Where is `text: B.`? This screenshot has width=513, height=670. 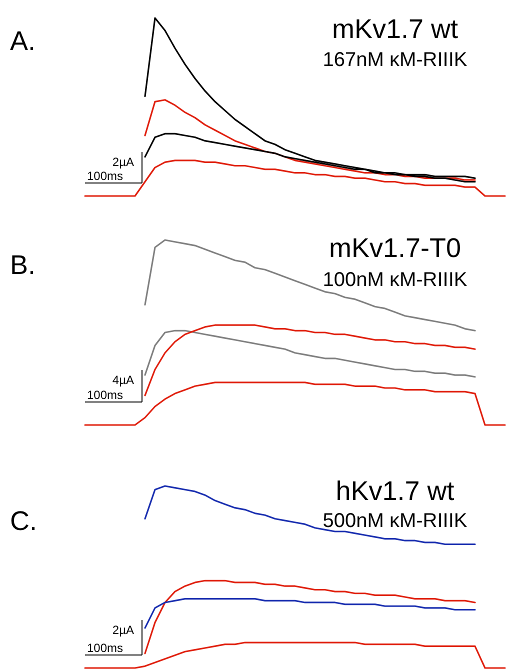
text: B. is located at coordinates (23, 265).